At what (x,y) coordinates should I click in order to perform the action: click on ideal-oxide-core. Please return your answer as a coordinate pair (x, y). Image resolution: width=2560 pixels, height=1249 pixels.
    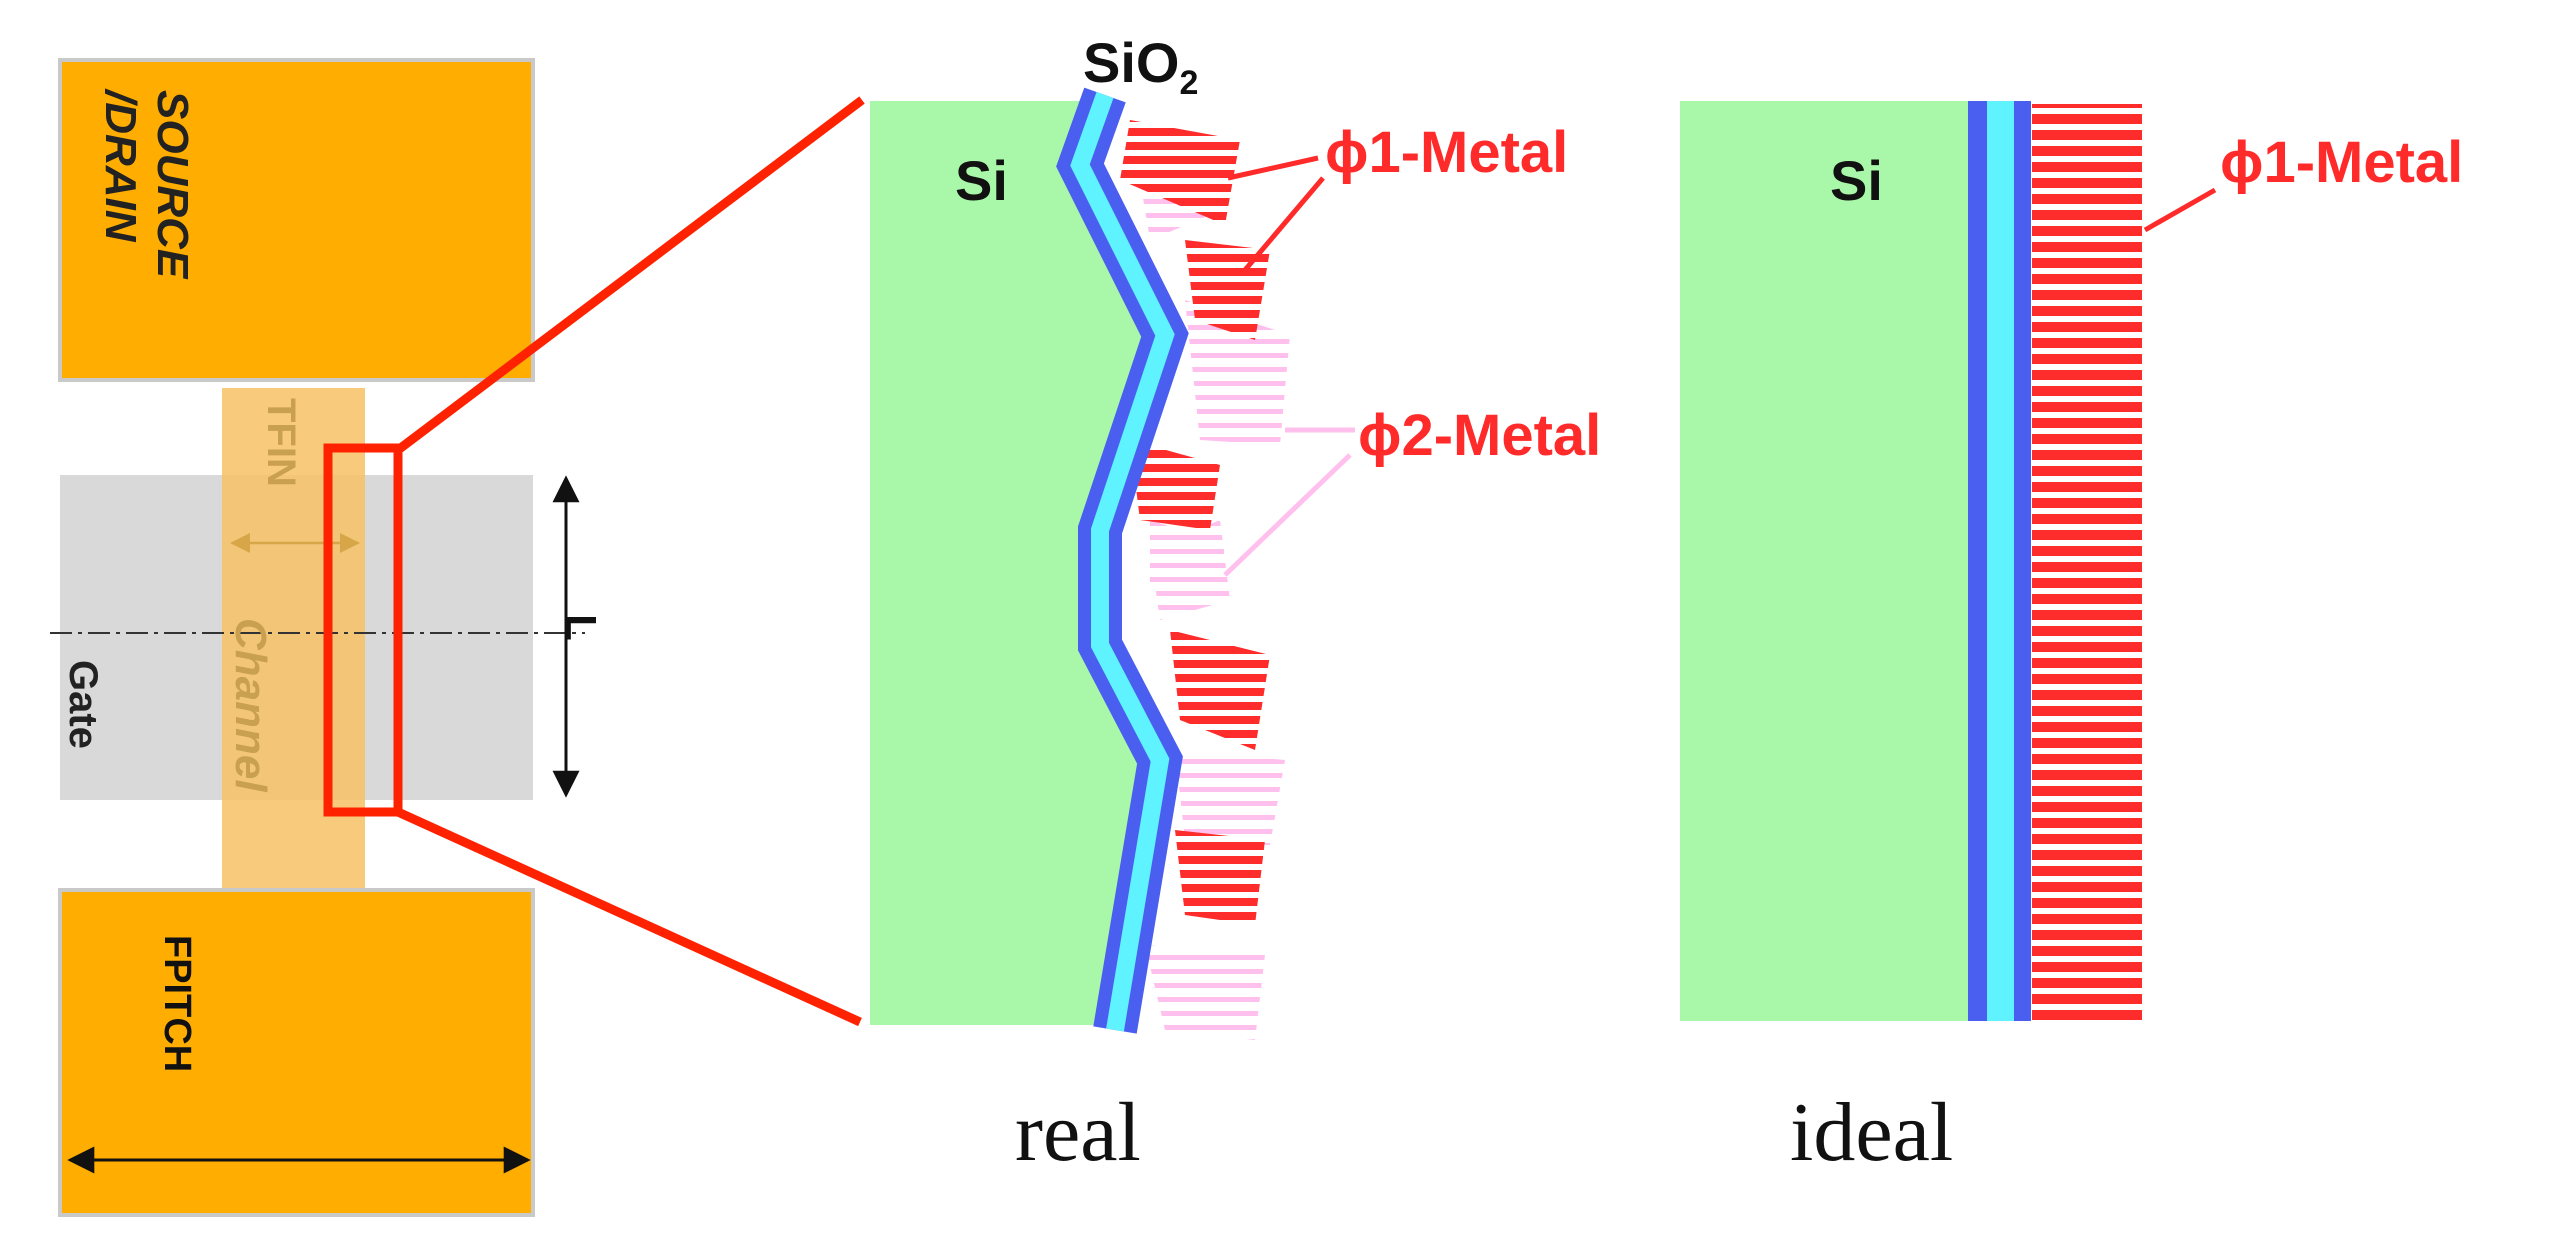
    Looking at the image, I should click on (2000, 561).